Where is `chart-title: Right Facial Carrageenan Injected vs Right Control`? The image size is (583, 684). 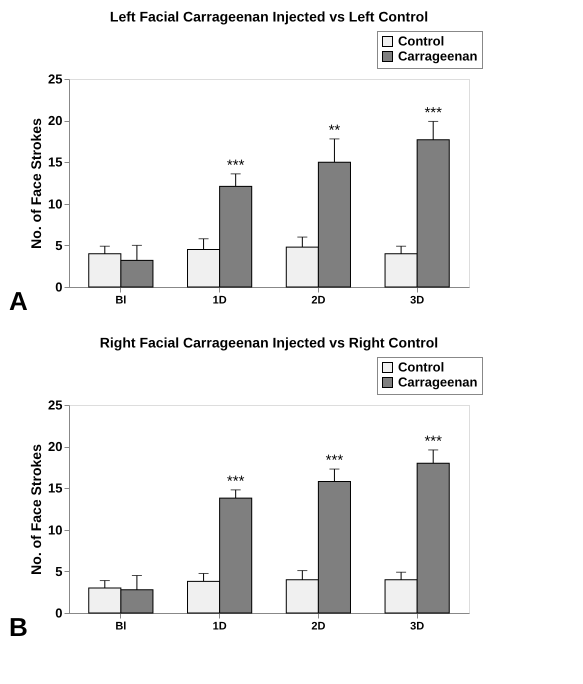
chart-title: Right Facial Carrageenan Injected vs Right Control is located at coordinates (269, 342).